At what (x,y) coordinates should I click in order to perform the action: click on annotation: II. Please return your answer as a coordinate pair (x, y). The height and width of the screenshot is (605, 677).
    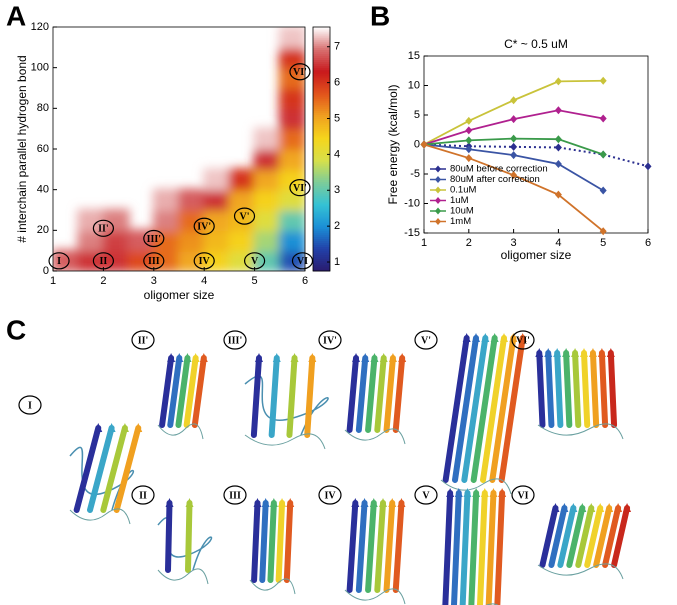
    Looking at the image, I should click on (104, 261).